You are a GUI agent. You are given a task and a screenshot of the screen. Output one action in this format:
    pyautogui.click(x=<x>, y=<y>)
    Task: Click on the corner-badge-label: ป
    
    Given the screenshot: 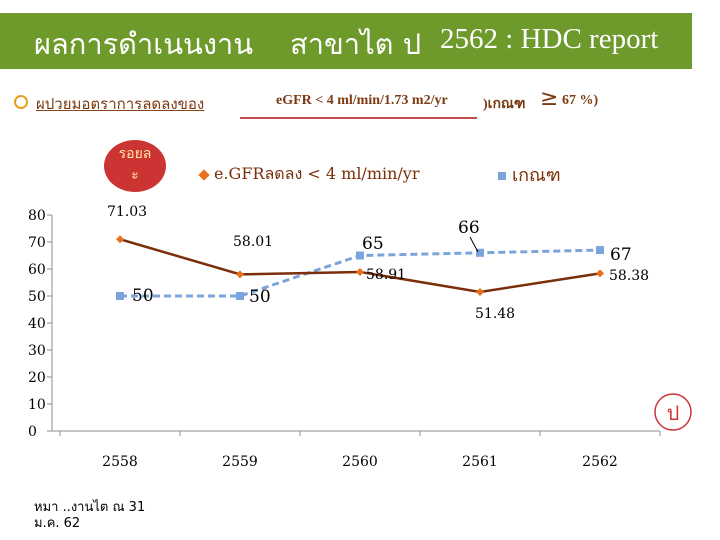 What is the action you would take?
    pyautogui.click(x=673, y=413)
    